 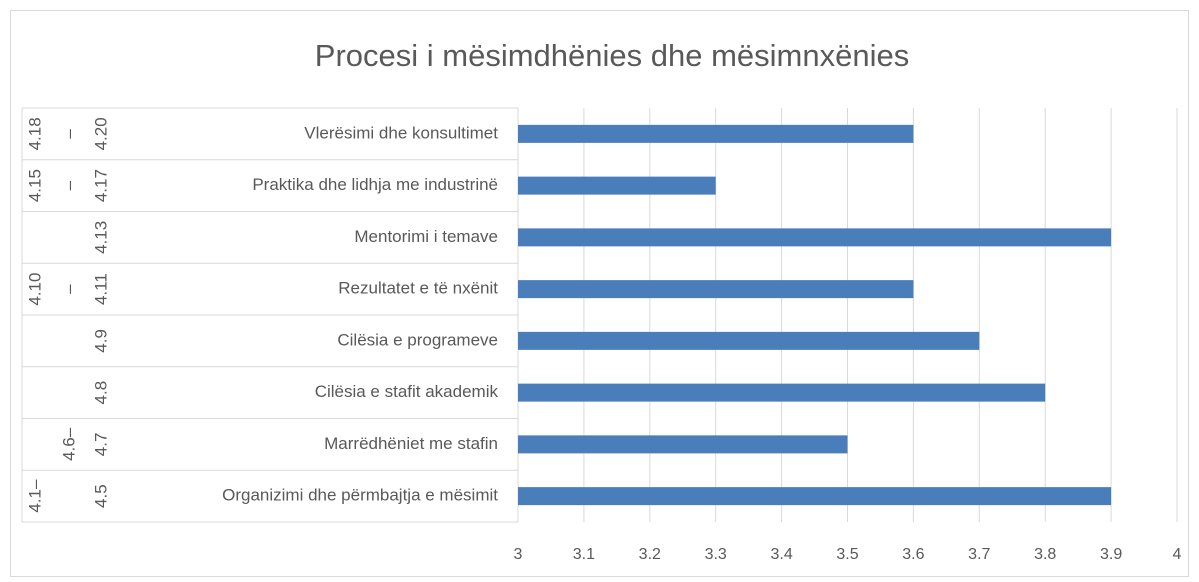 What do you see at coordinates (360, 495) in the screenshot?
I see `y-tick-label: Organizimi dhe përmbajtja e mësimit` at bounding box center [360, 495].